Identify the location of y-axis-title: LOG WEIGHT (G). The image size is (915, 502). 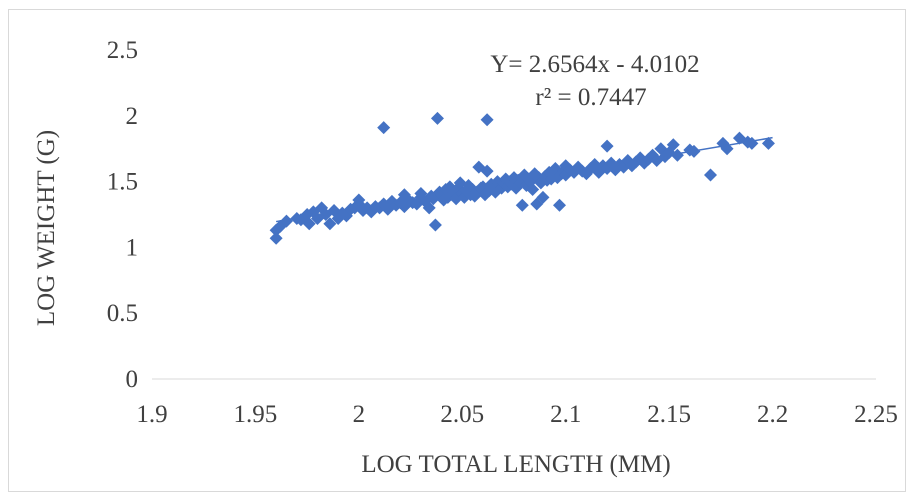
(46, 228).